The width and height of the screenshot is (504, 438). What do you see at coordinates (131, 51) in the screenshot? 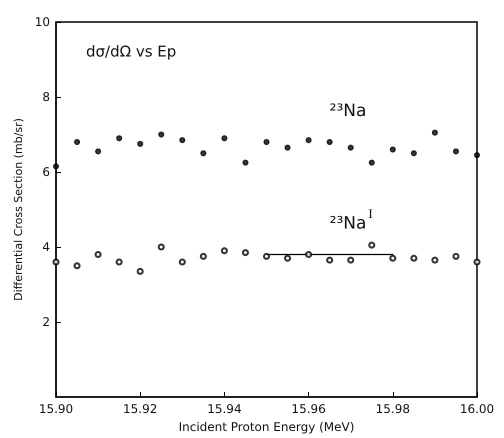
I see `text: dσ/dΩ vs Ep` at bounding box center [131, 51].